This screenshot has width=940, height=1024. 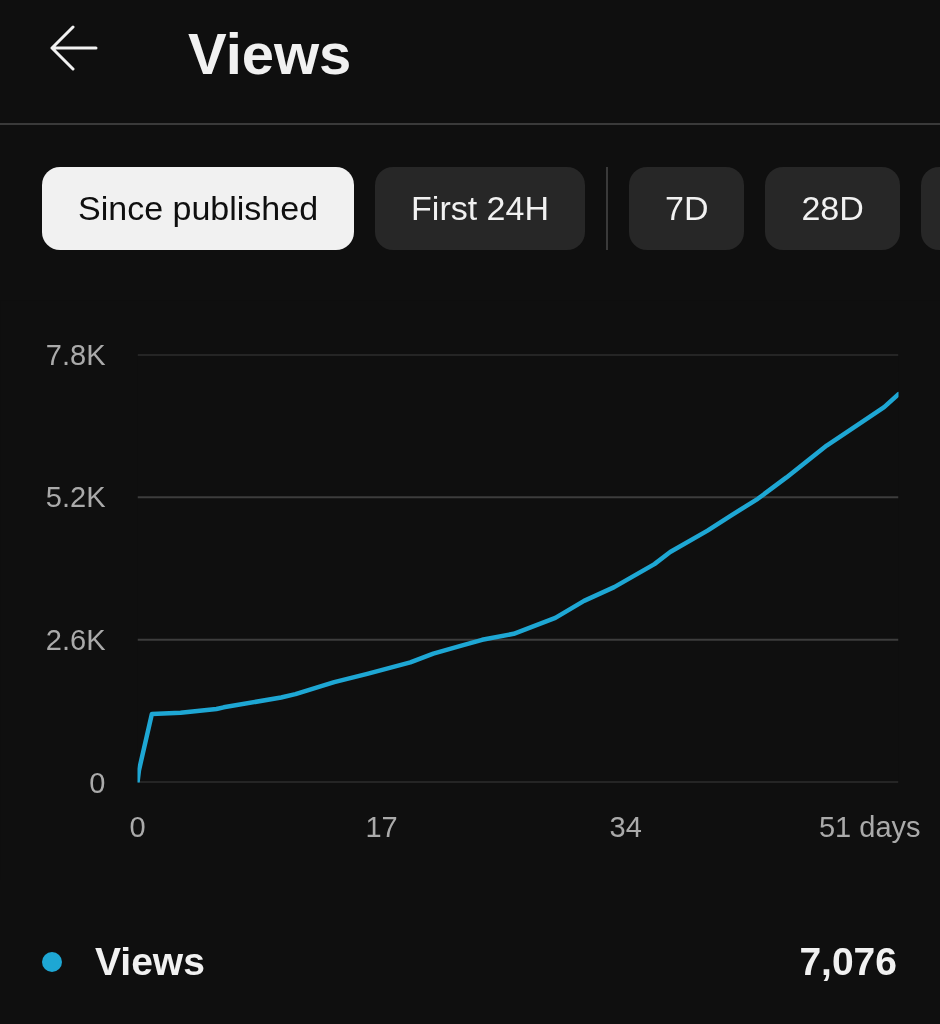 What do you see at coordinates (97, 782) in the screenshot?
I see `y-tick-label: 0` at bounding box center [97, 782].